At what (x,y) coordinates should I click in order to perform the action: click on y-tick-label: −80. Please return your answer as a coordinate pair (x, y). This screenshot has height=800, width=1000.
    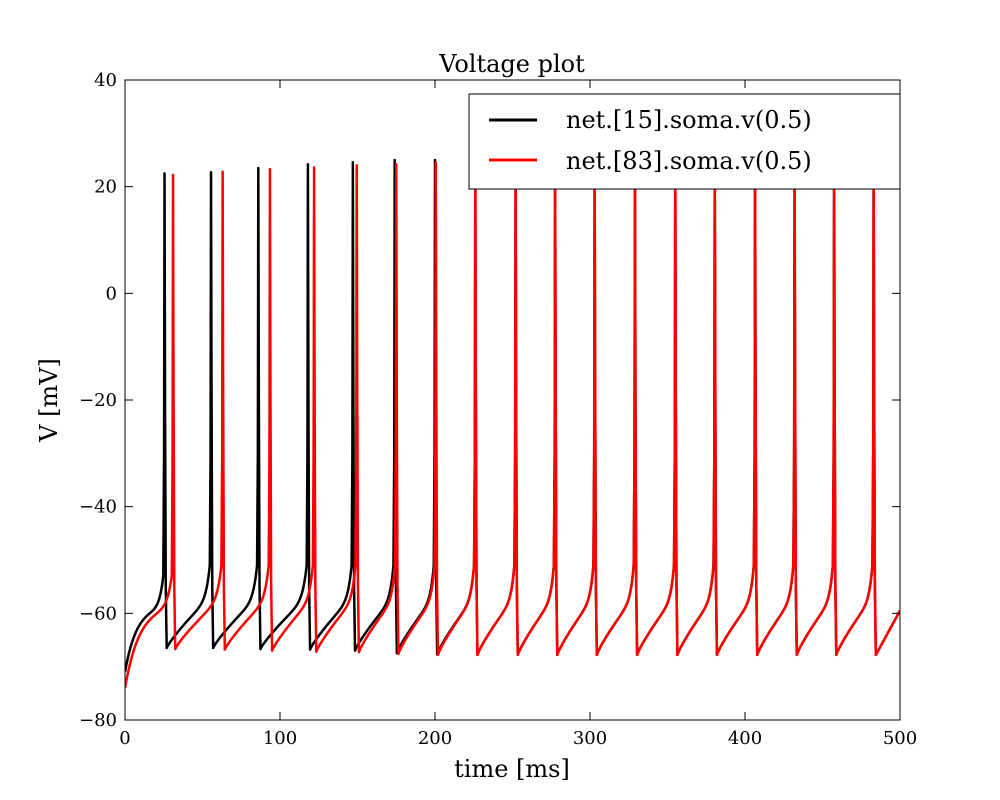
    Looking at the image, I should click on (98, 720).